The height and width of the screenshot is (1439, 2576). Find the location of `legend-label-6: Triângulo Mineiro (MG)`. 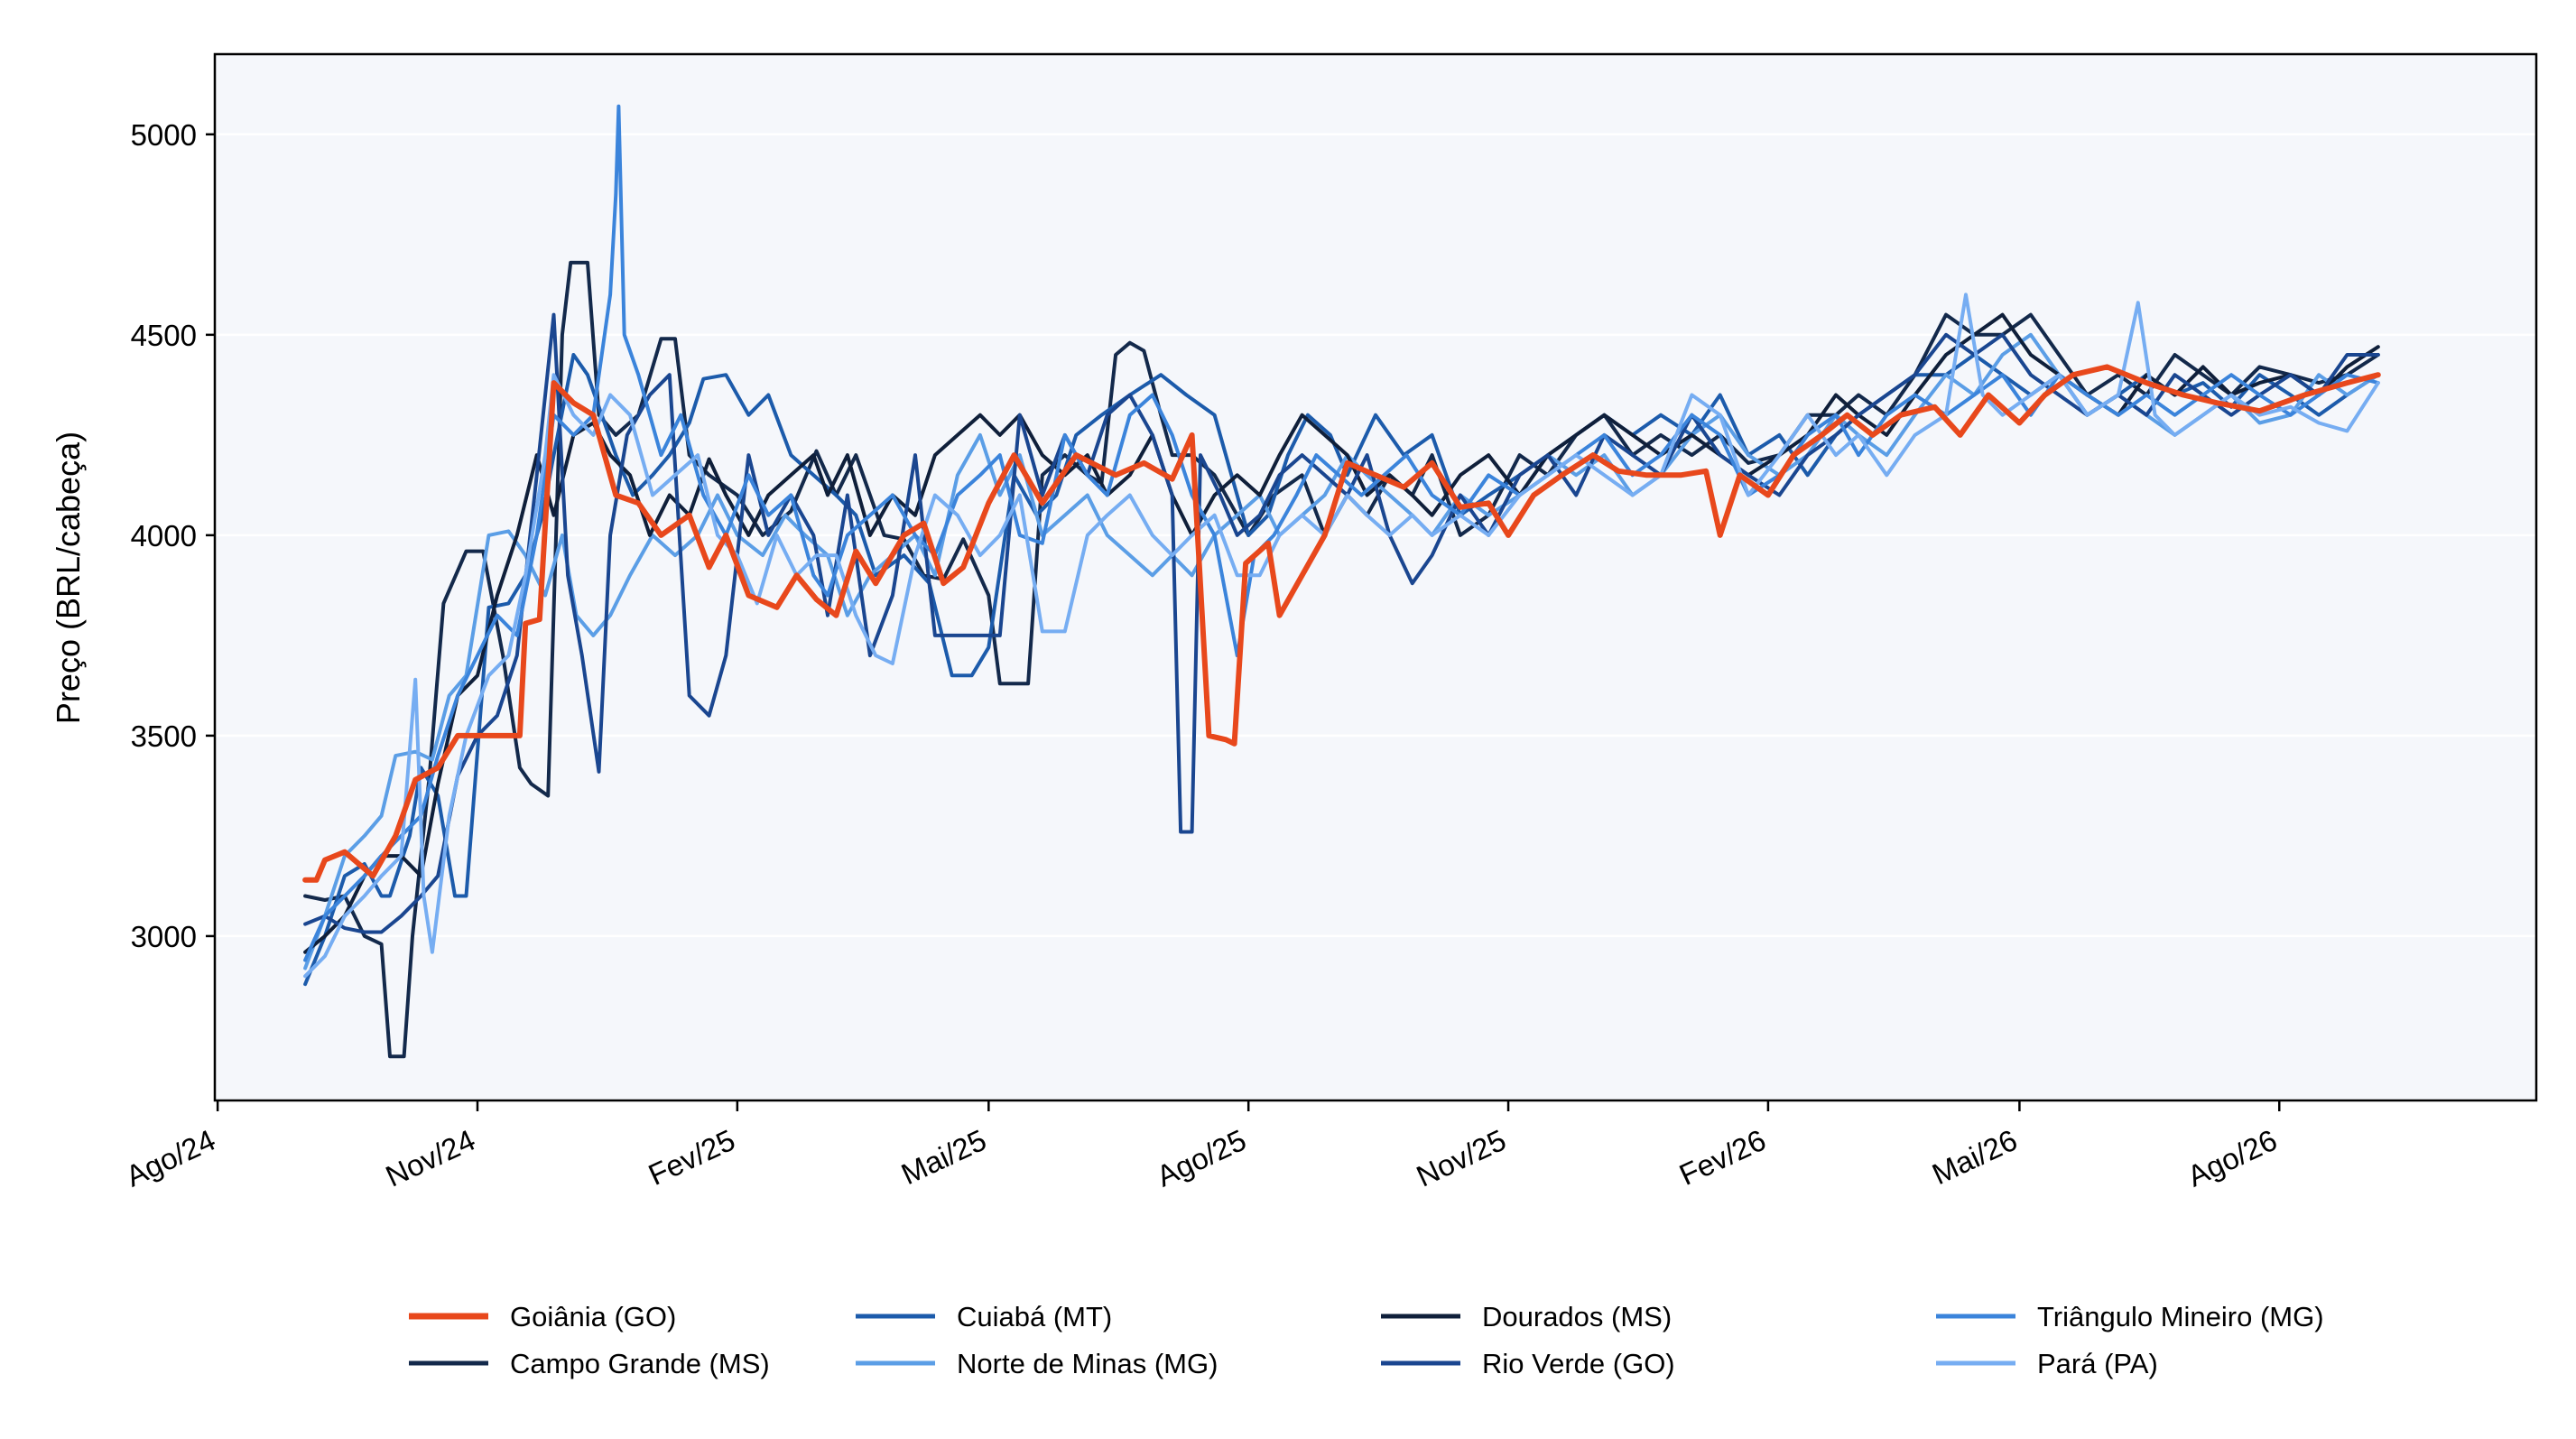

legend-label-6: Triângulo Mineiro (MG) is located at coordinates (2180, 1316).